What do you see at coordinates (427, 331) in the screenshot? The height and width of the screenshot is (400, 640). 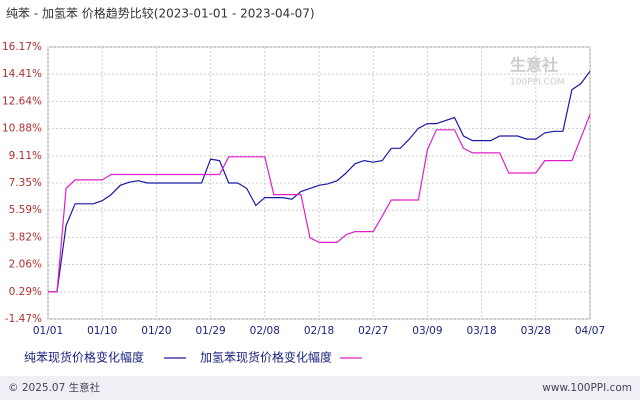 I see `x-tick-label: 03/09` at bounding box center [427, 331].